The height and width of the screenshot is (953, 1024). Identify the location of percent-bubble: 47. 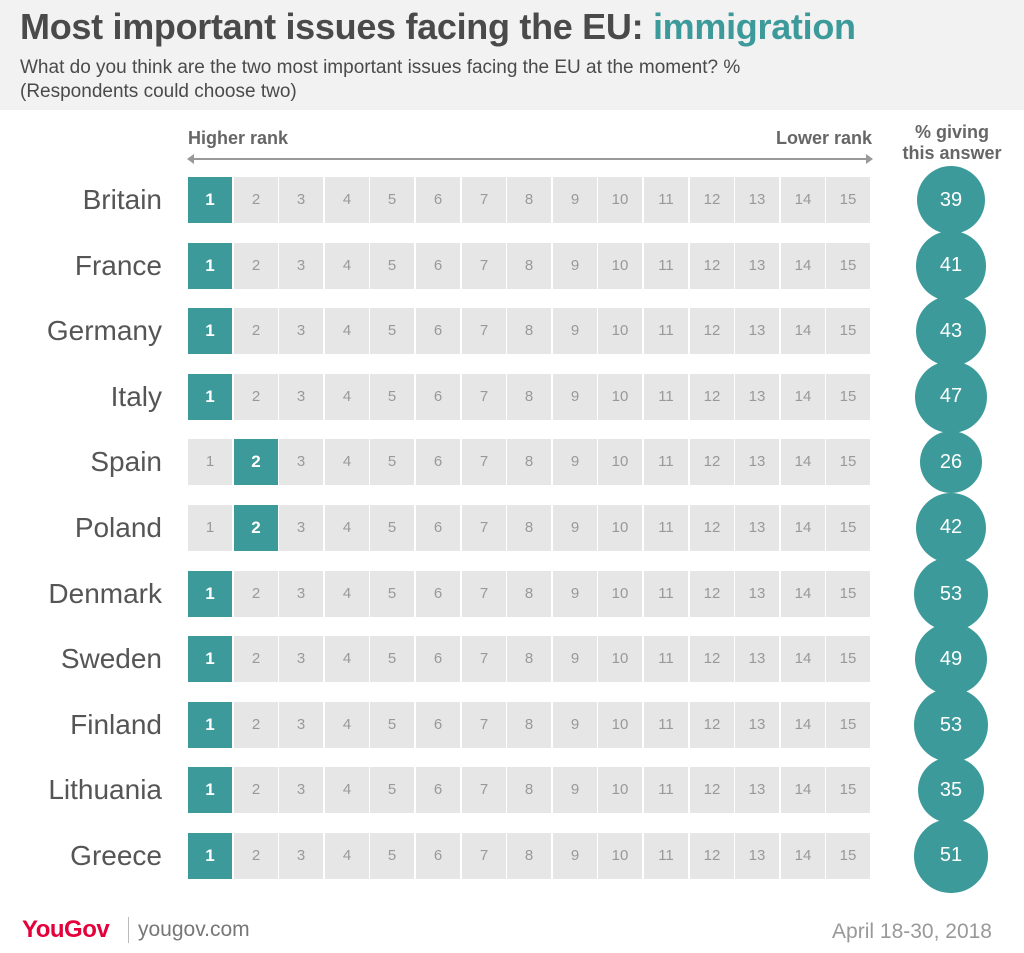
(951, 397).